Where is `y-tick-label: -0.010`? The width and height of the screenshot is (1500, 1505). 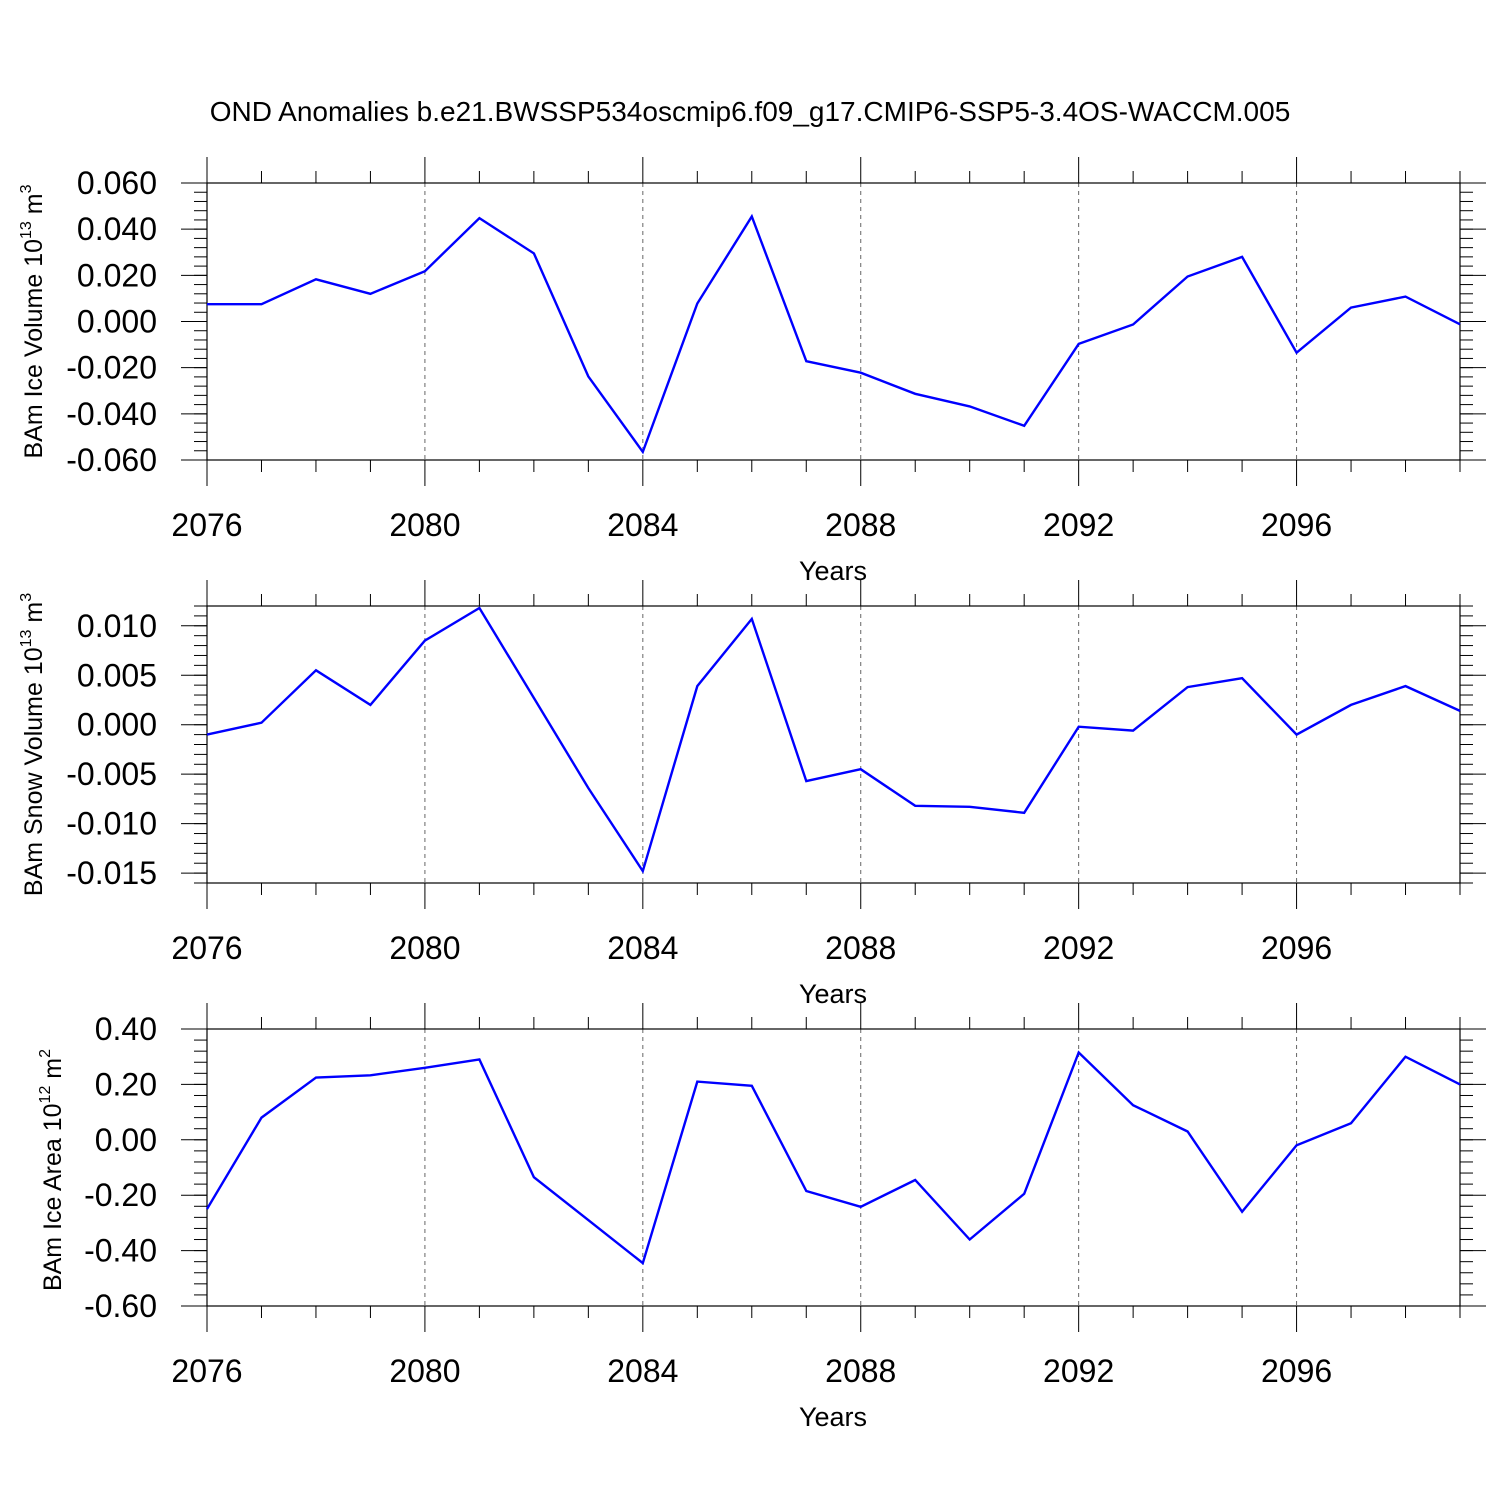 y-tick-label: -0.010 is located at coordinates (111, 824).